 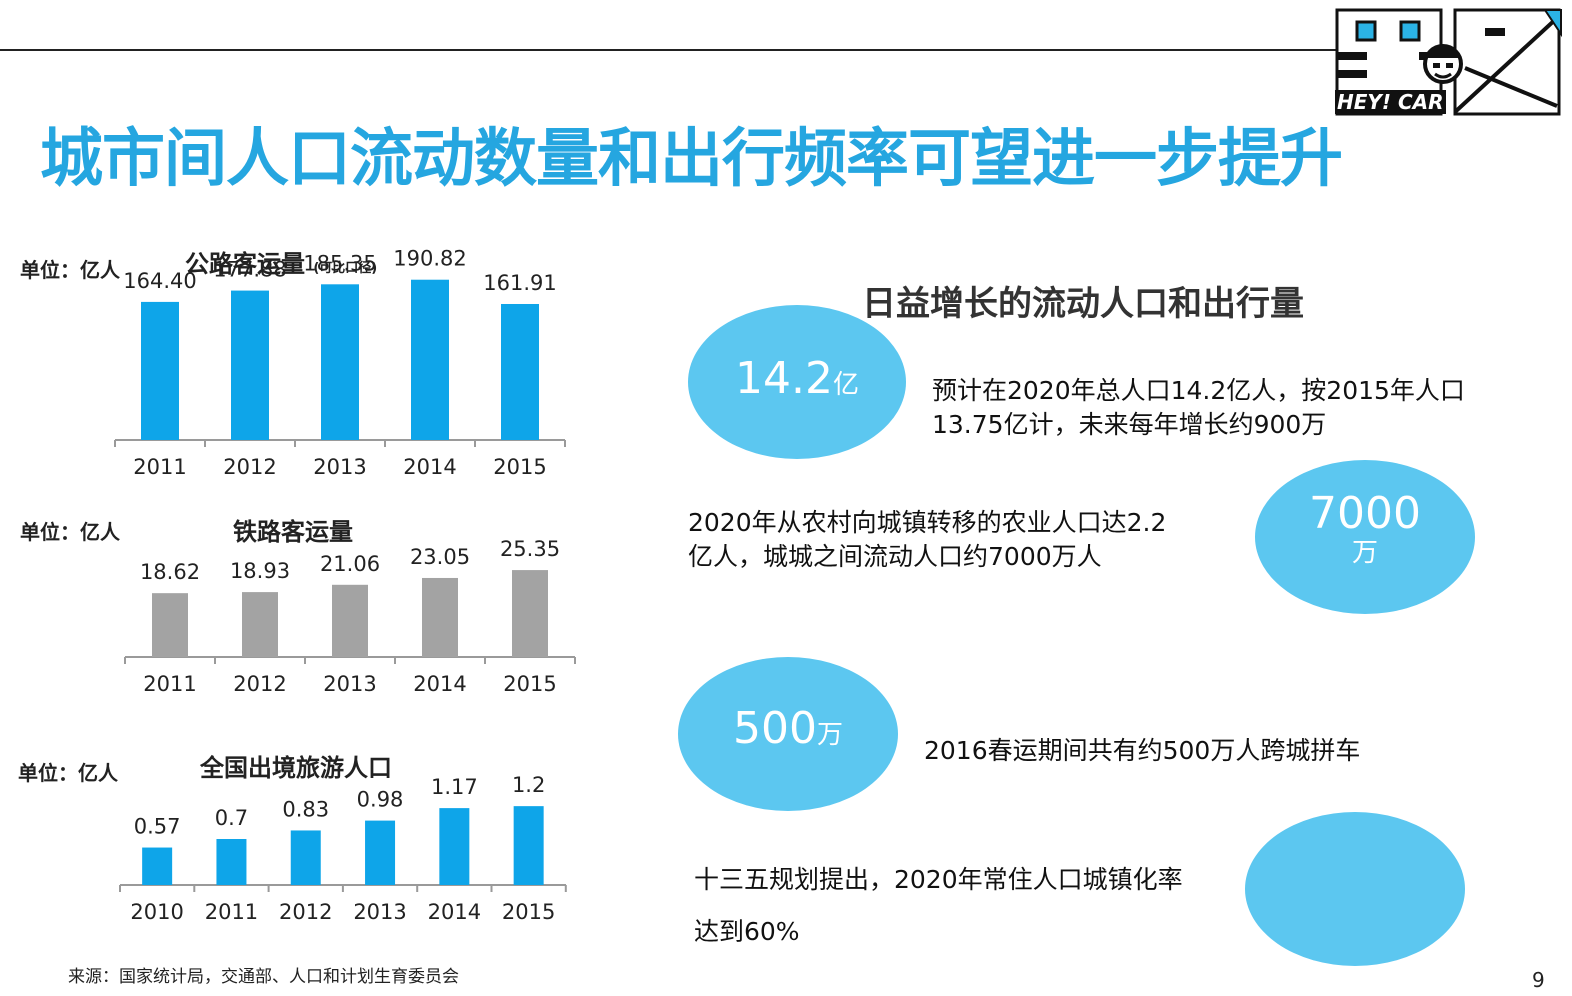 I want to click on data-label: 164.40, so click(x=159, y=281).